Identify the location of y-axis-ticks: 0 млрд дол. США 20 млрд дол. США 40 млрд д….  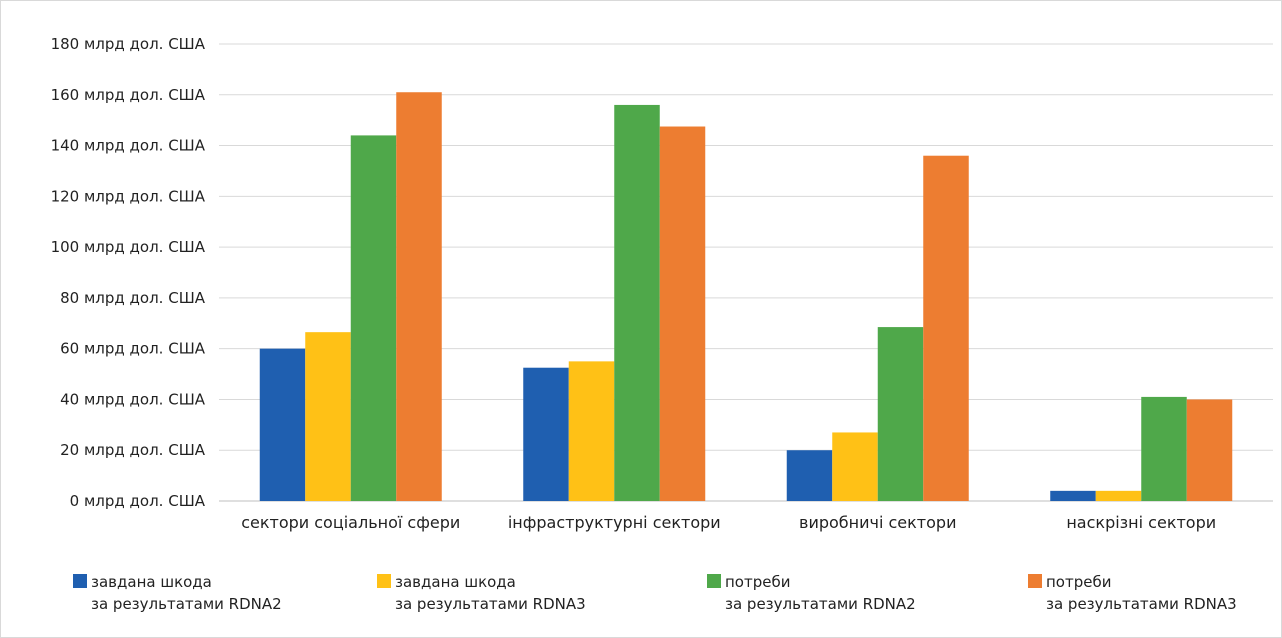
(128, 272).